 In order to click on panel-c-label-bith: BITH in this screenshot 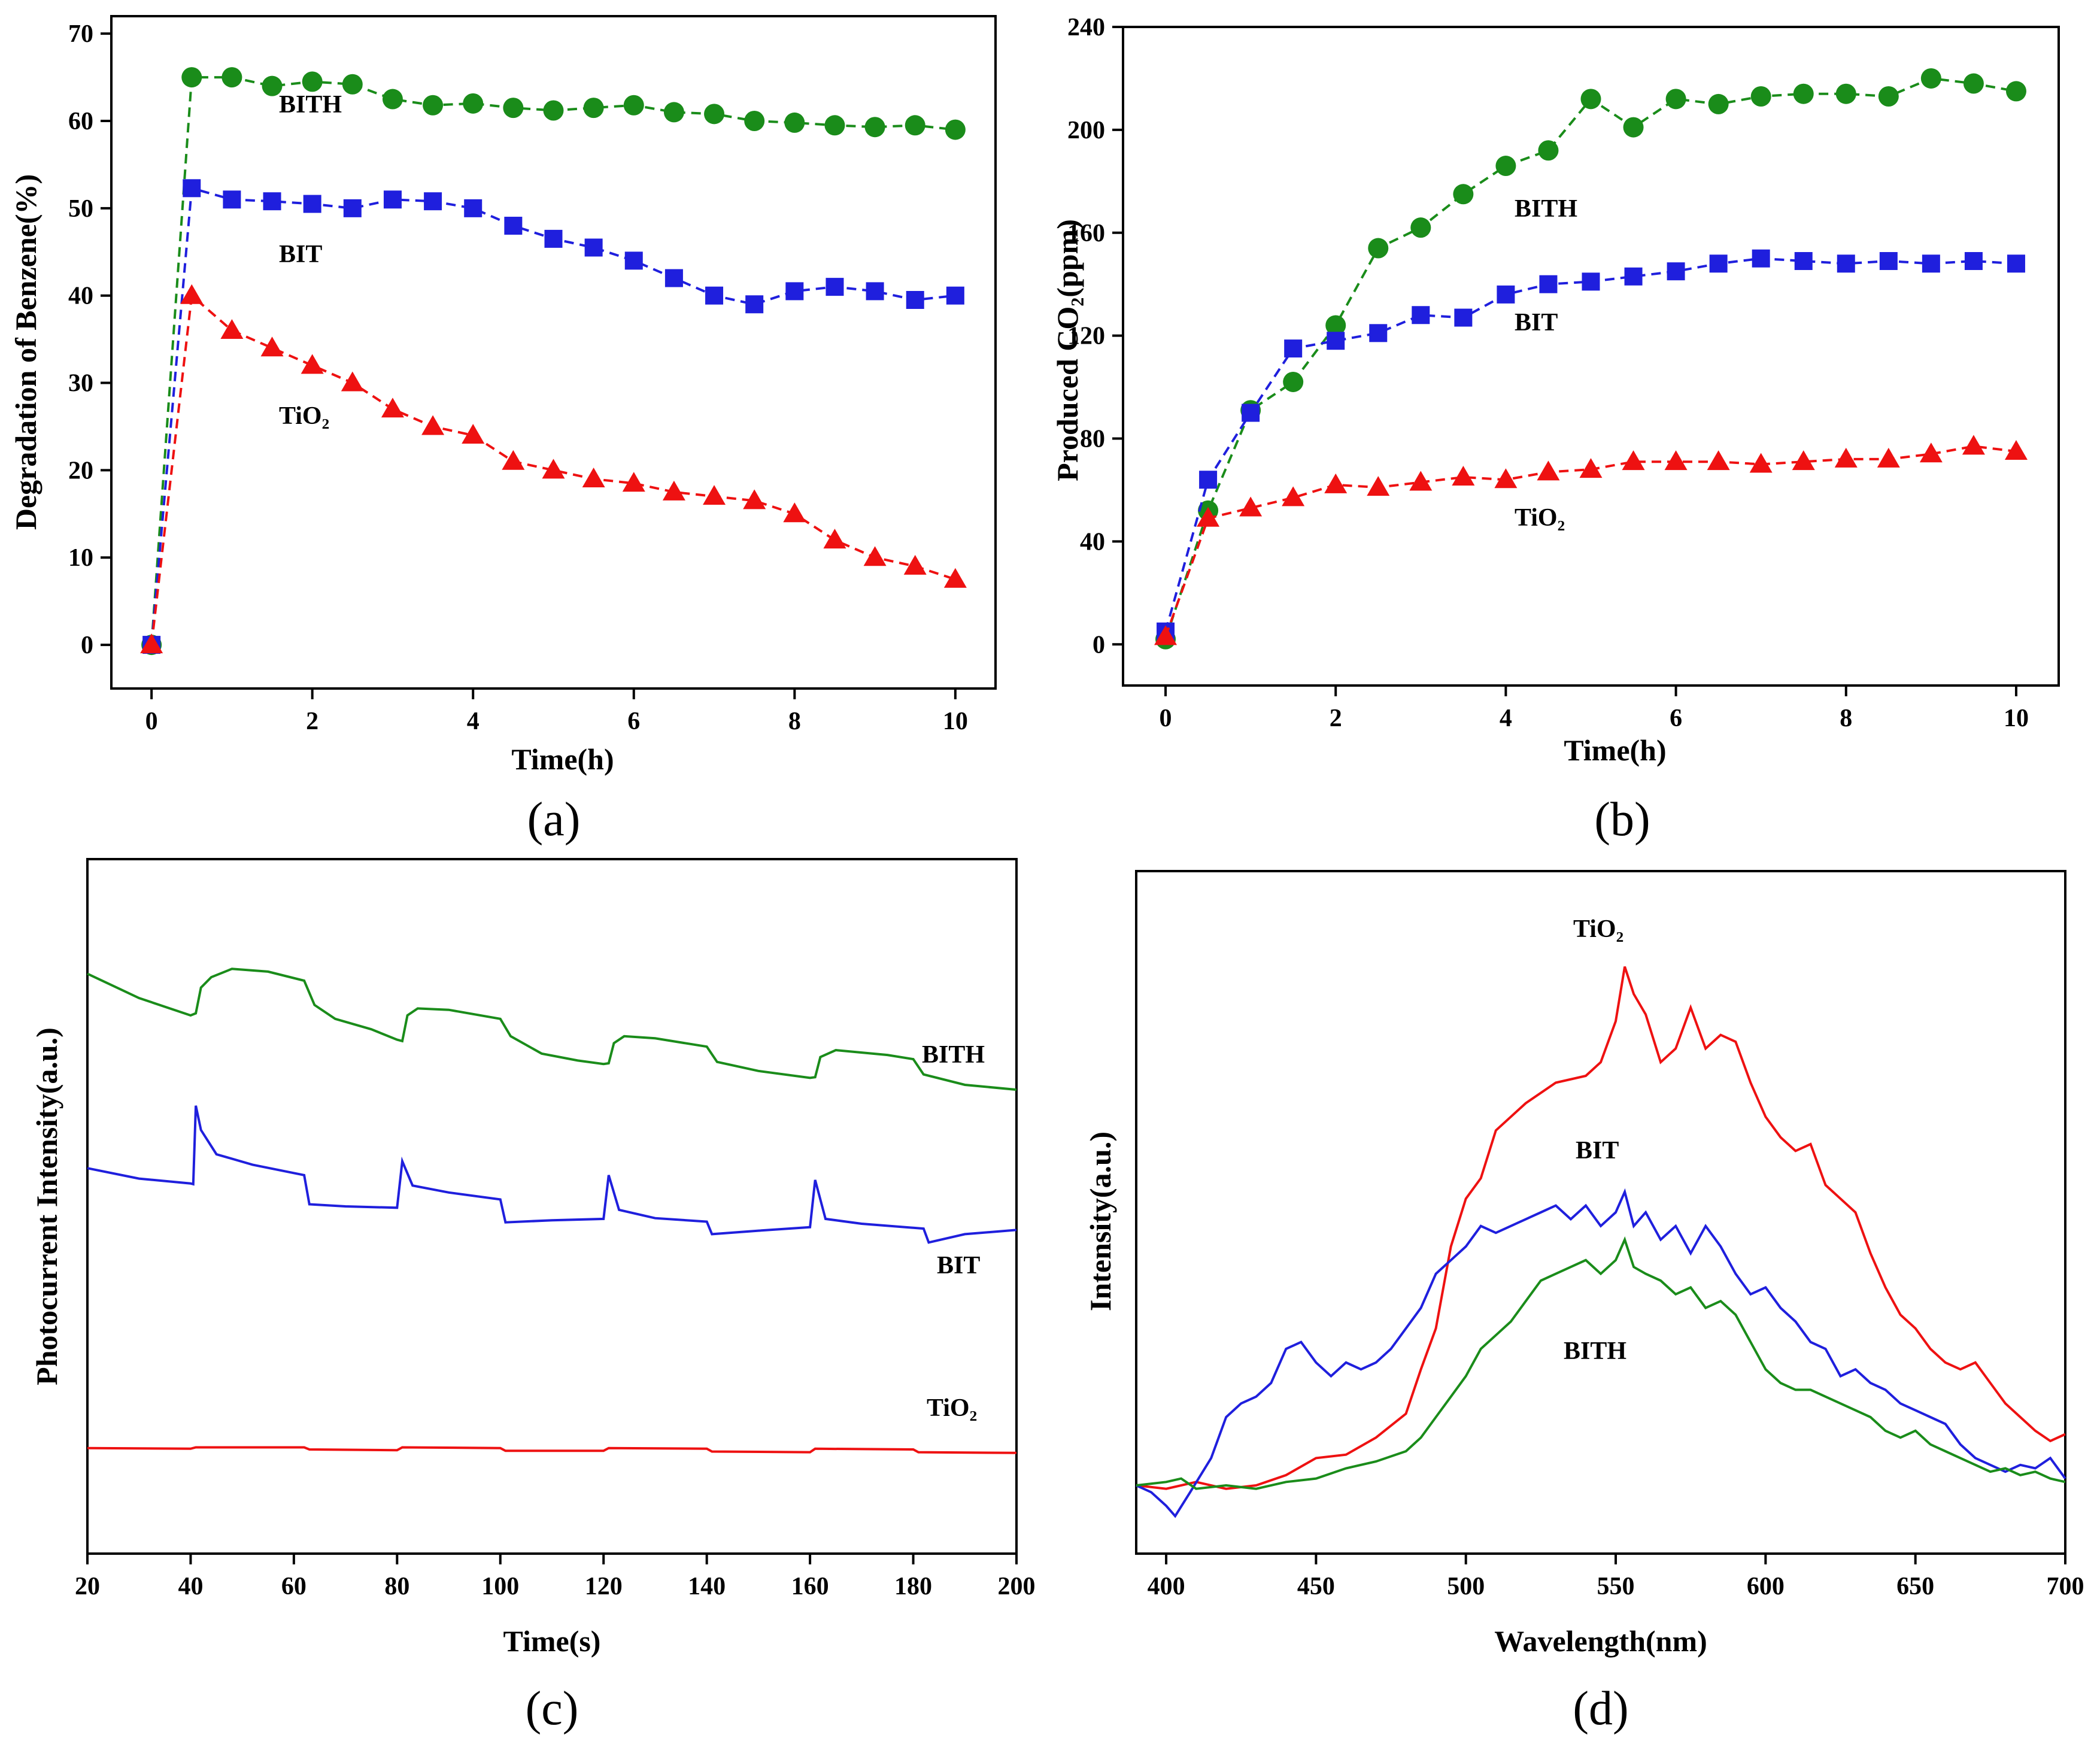, I will do `click(953, 1055)`.